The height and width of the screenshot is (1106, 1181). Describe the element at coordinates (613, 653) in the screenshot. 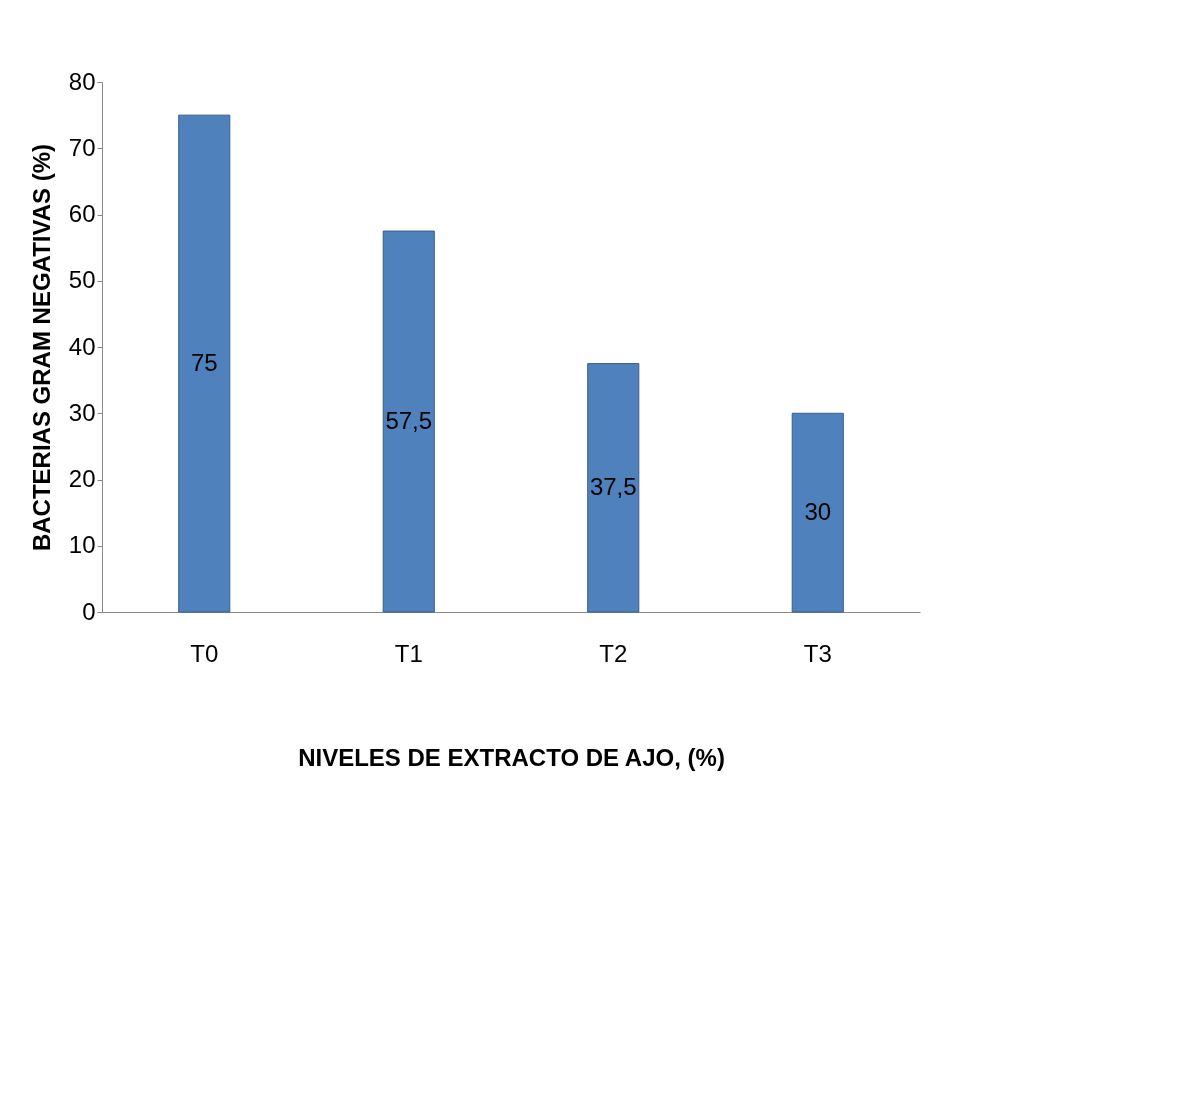

I see `x-tick-label: T2` at that location.